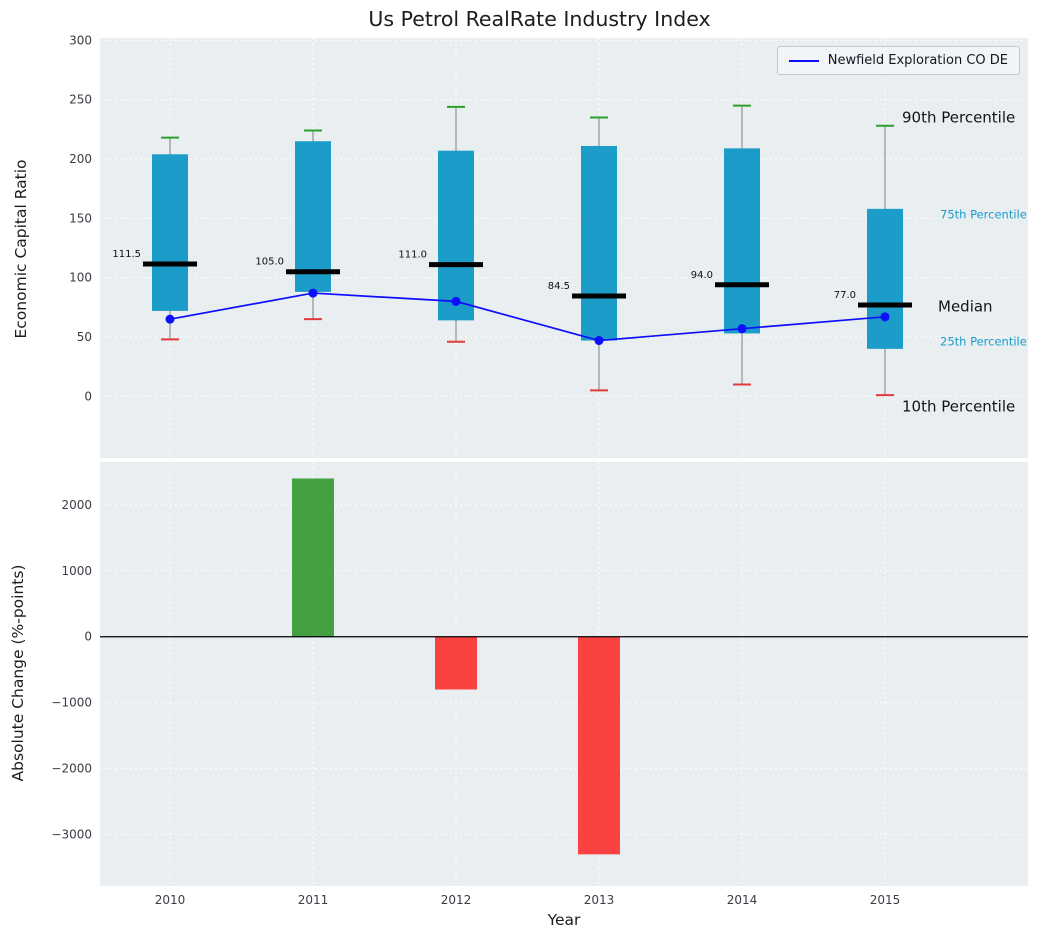 The height and width of the screenshot is (942, 1039). What do you see at coordinates (559, 286) in the screenshot?
I see `median-value-label: 84.5` at bounding box center [559, 286].